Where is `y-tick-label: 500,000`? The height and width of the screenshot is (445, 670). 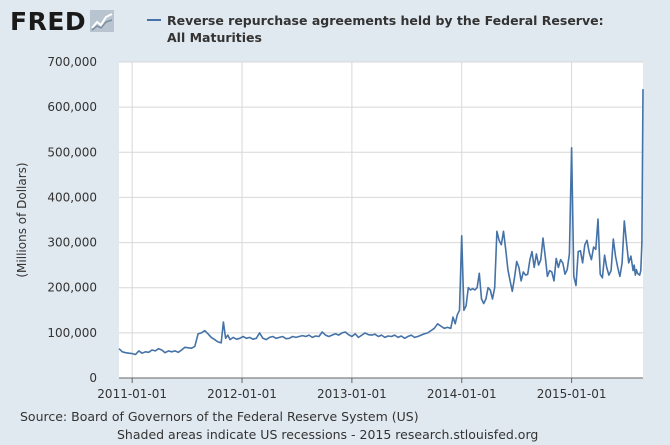 y-tick-label: 500,000 is located at coordinates (72, 152).